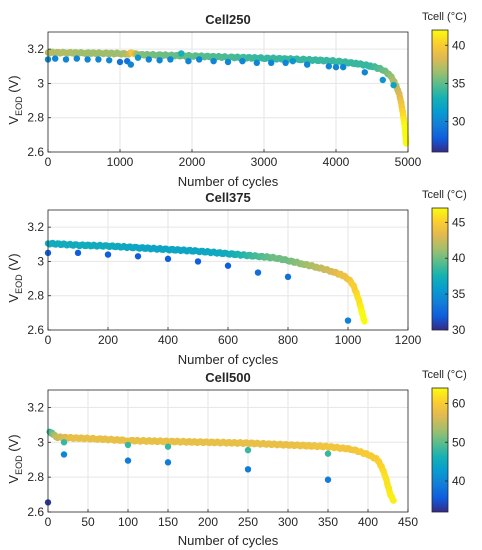 The width and height of the screenshot is (482, 550). Describe the element at coordinates (336, 162) in the screenshot. I see `x-tick-label: 4000` at that location.